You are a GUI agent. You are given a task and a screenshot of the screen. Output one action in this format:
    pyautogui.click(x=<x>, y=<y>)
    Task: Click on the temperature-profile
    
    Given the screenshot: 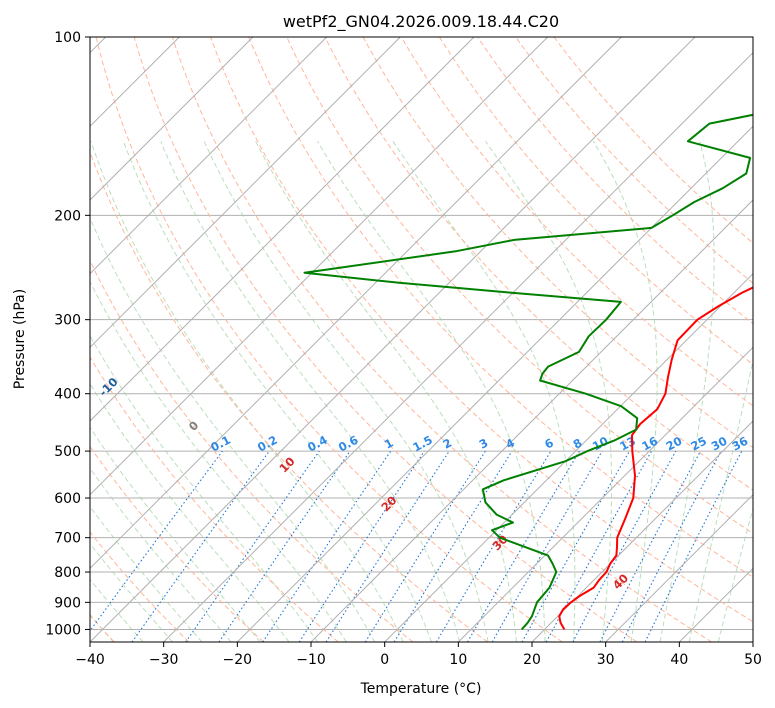 What is the action you would take?
    pyautogui.click(x=655, y=458)
    